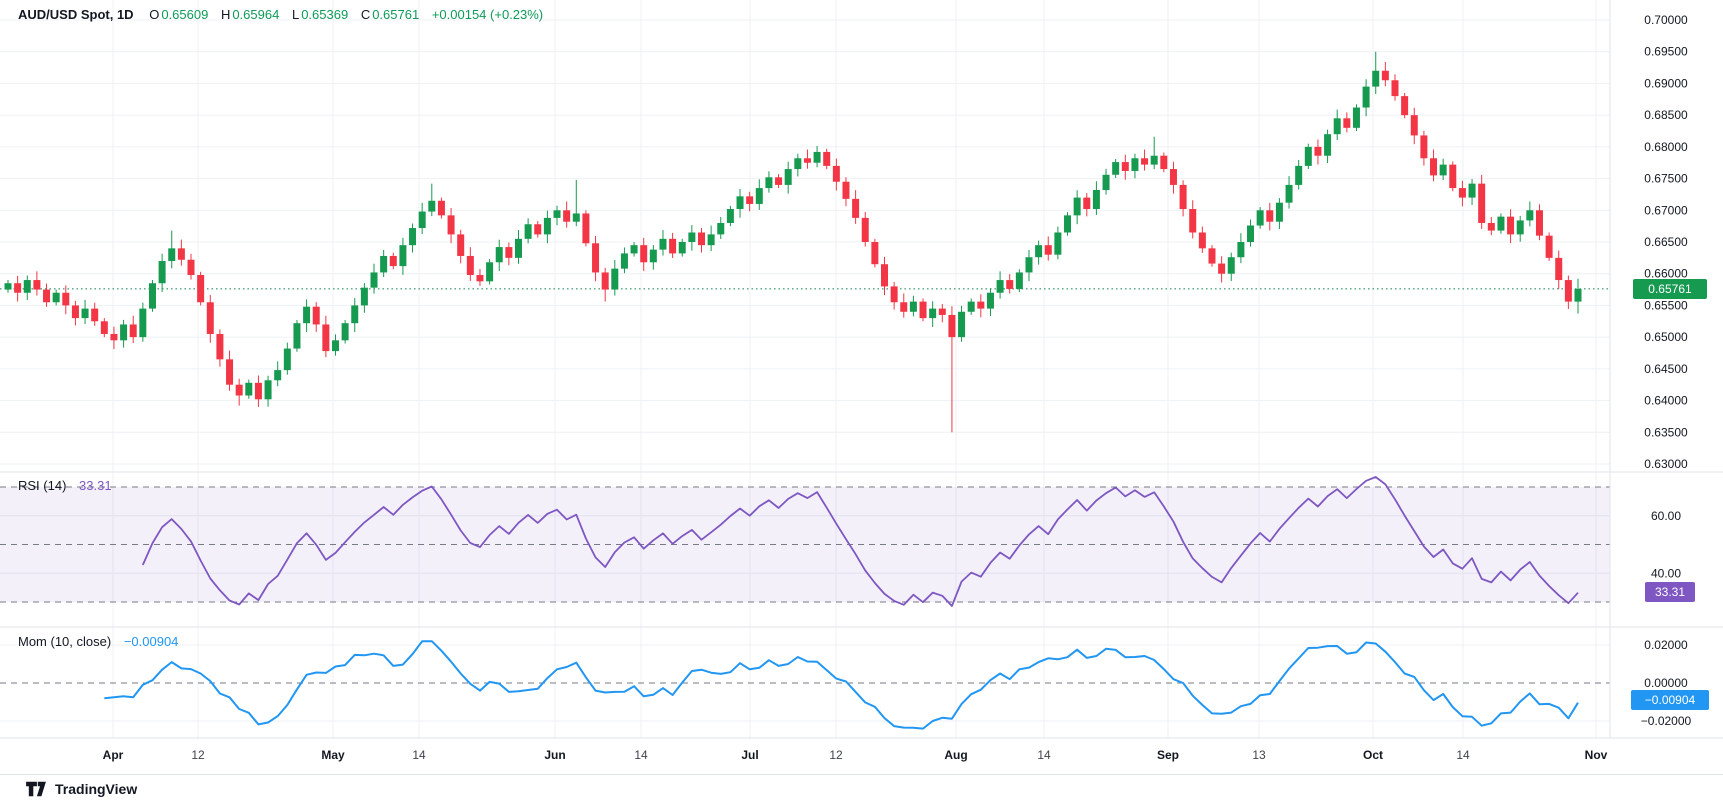 The image size is (1723, 803). Describe the element at coordinates (1666, 721) in the screenshot. I see `svg-text: −0.02000` at that location.